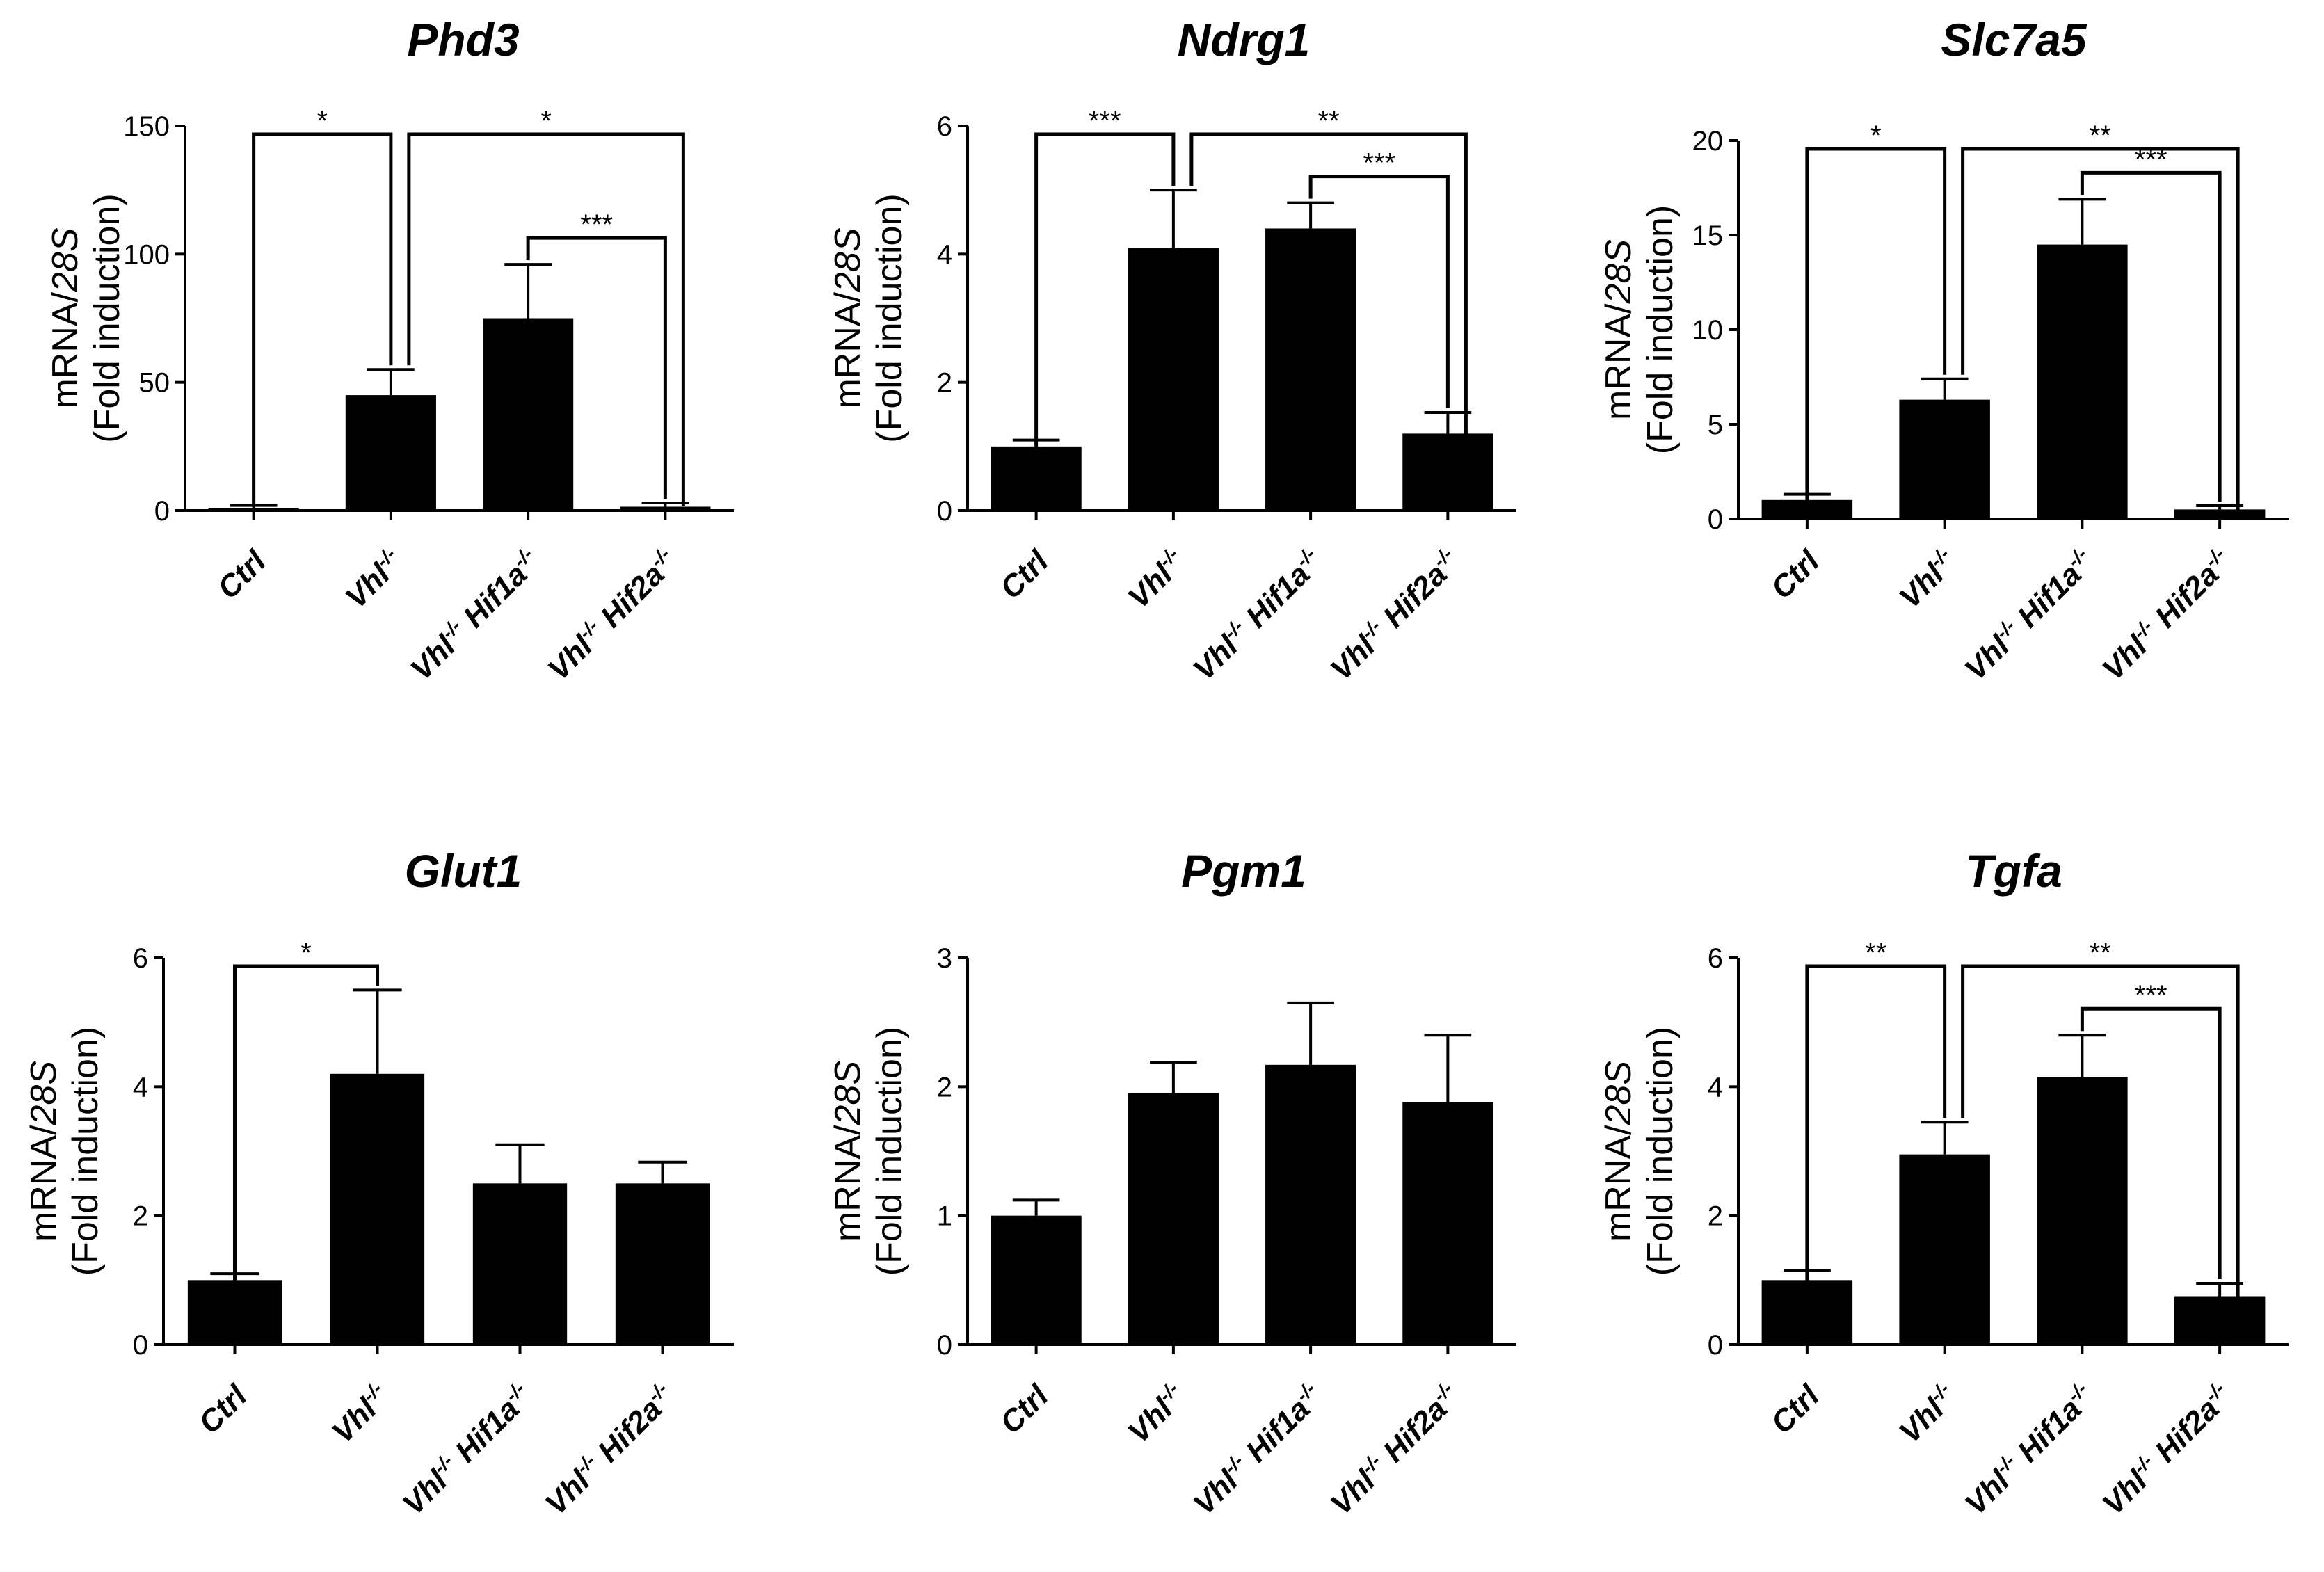  I want to click on chart-title: Phd3, so click(463, 39).